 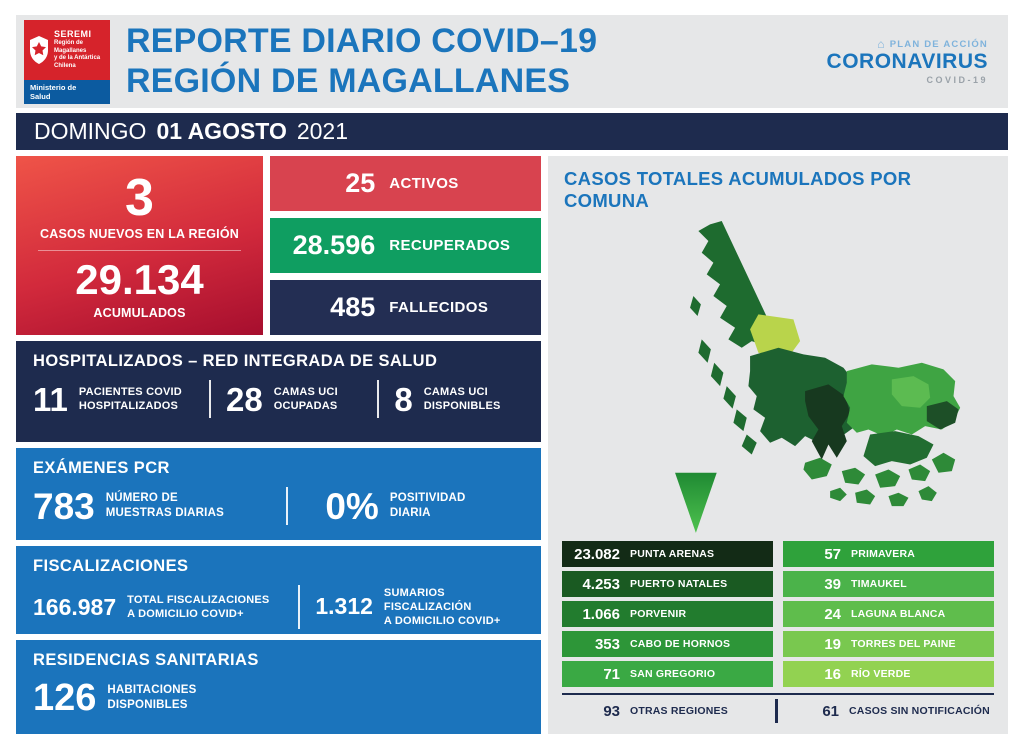 What do you see at coordinates (903, 644) in the screenshot?
I see `comuna-label: TORRES DEL PAINE` at bounding box center [903, 644].